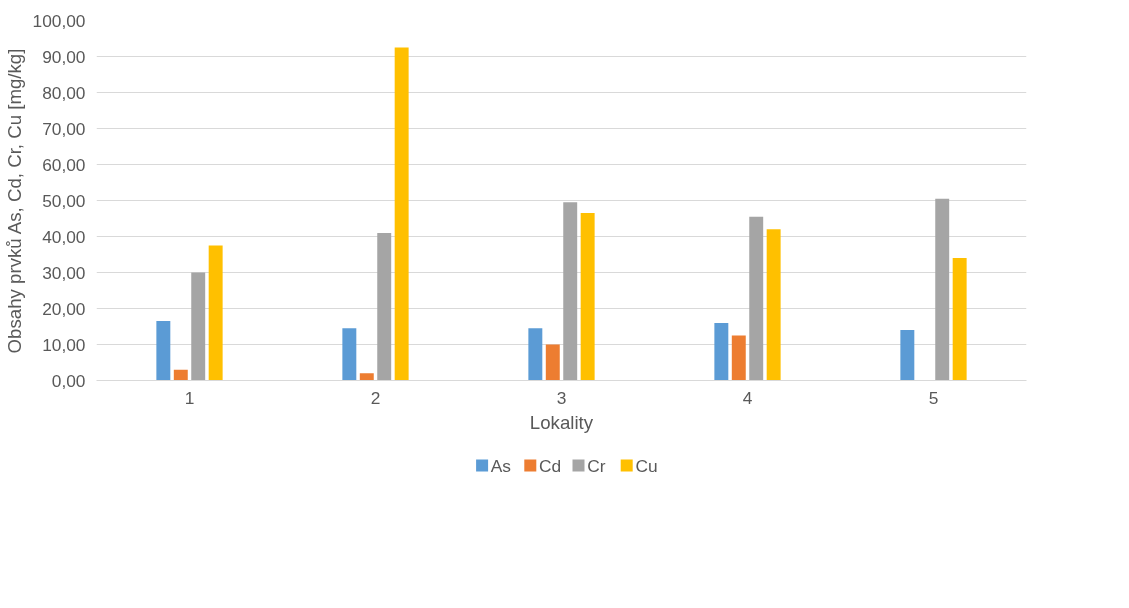 Image resolution: width=1129 pixels, height=608 pixels. Describe the element at coordinates (596, 465) in the screenshot. I see `legend-label: Cr` at that location.